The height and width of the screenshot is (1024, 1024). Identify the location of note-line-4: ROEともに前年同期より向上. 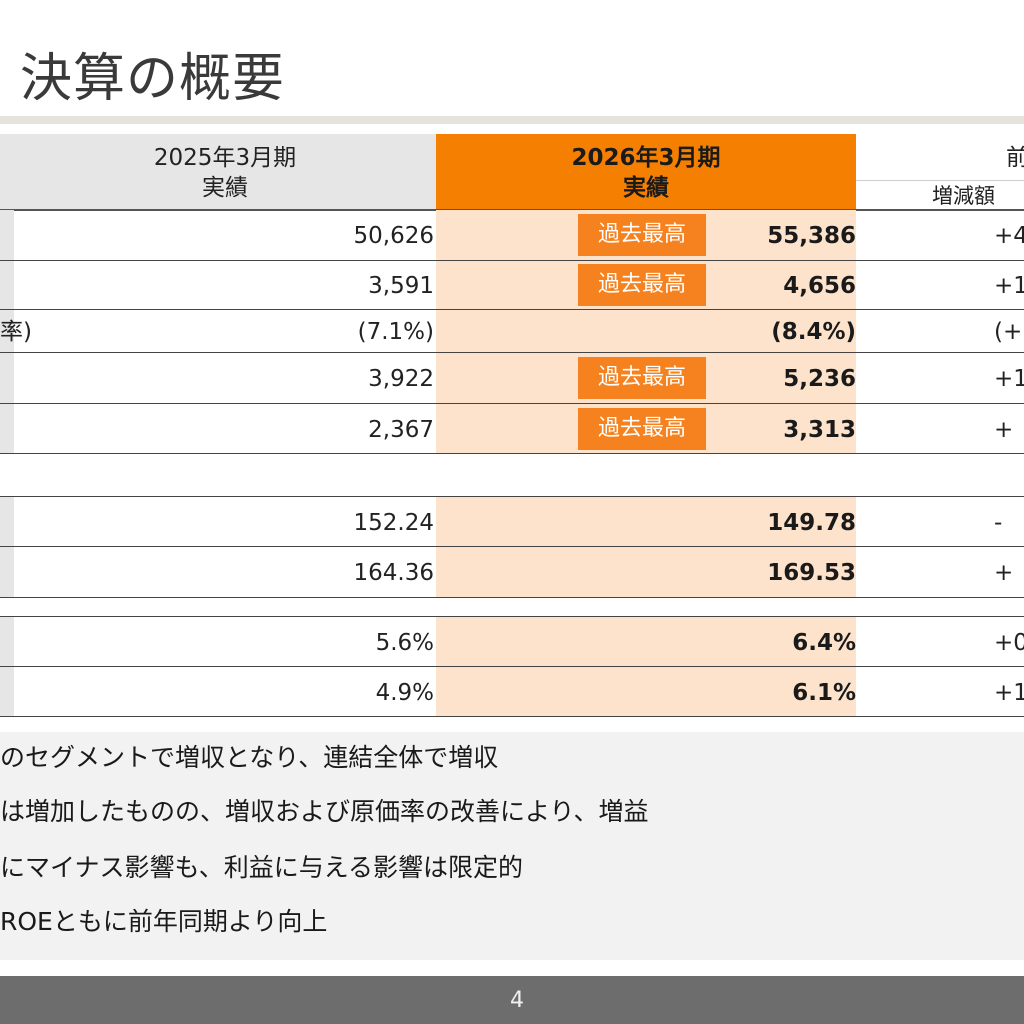
(164, 921).